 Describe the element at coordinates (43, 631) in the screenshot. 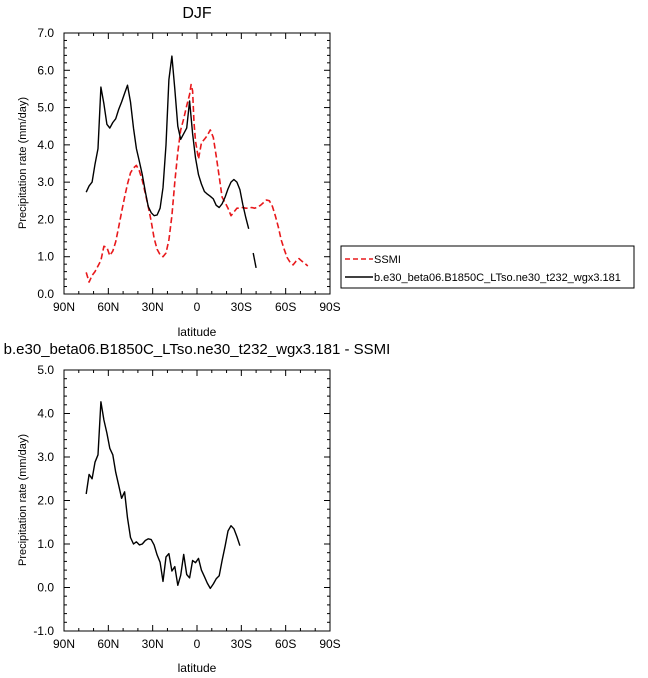

I see `y-tick-label: -1.0` at that location.